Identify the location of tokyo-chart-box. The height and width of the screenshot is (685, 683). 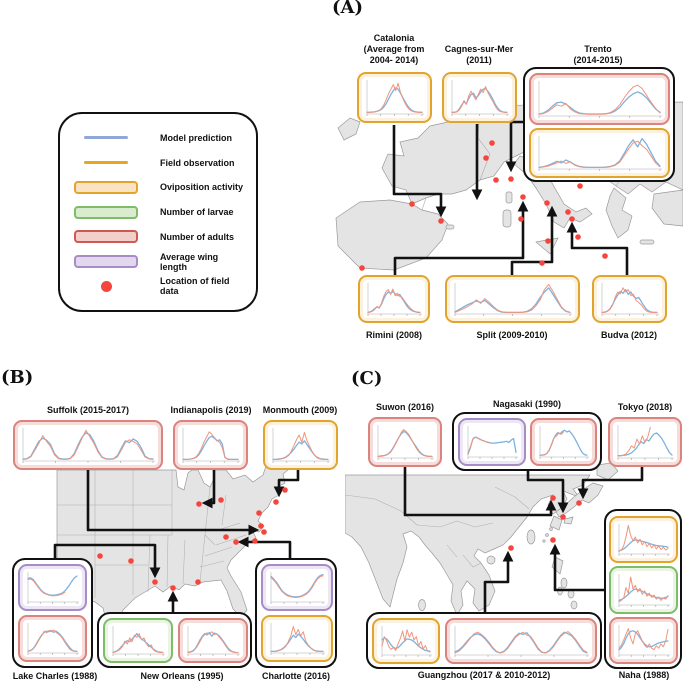
(645, 442).